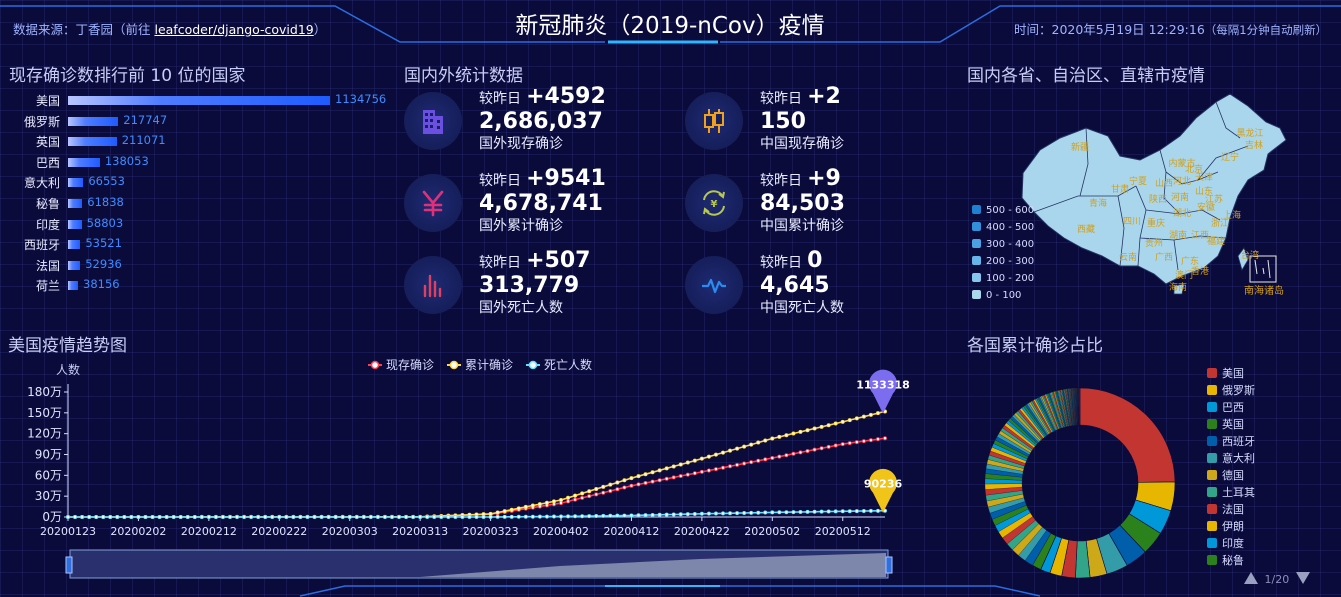 The height and width of the screenshot is (597, 1341). What do you see at coordinates (1204, 177) in the screenshot?
I see `province-label: 天津` at bounding box center [1204, 177].